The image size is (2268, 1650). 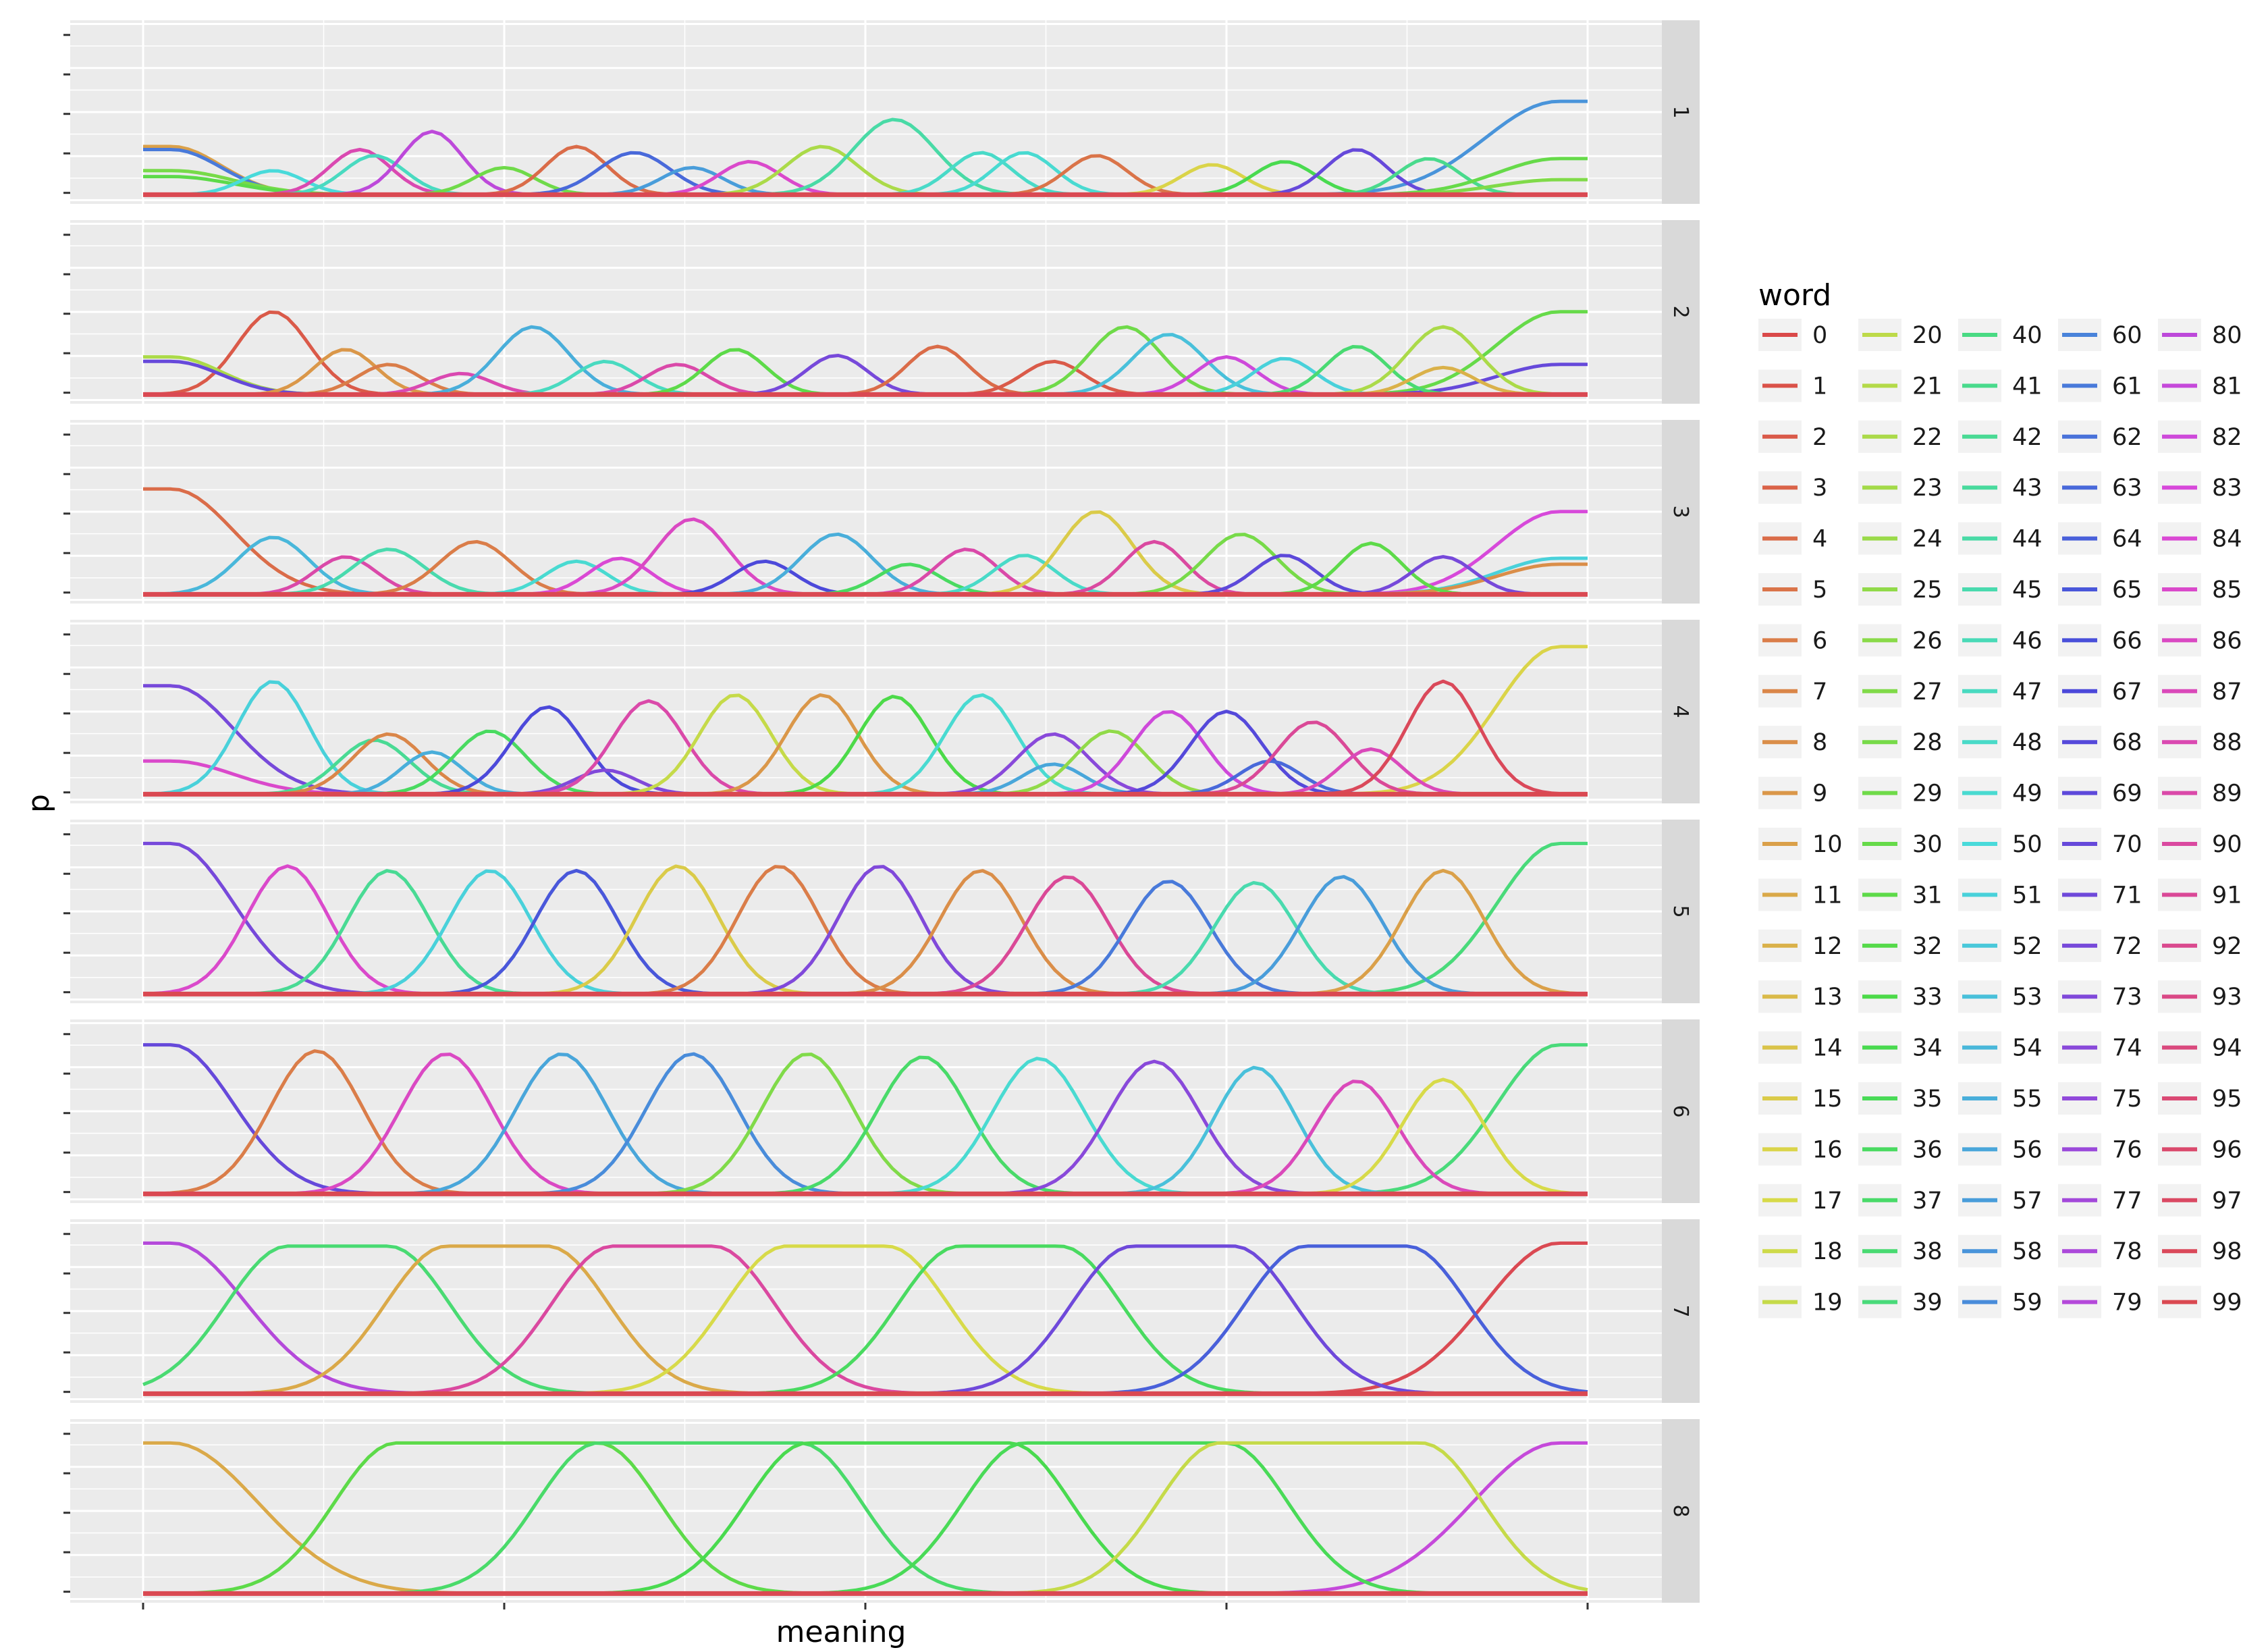 I want to click on legend-label: 31, so click(x=1927, y=896).